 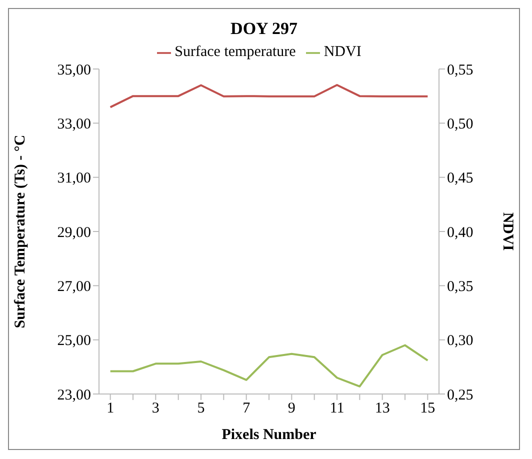 What do you see at coordinates (337, 408) in the screenshot?
I see `x-tick-label: 11` at bounding box center [337, 408].